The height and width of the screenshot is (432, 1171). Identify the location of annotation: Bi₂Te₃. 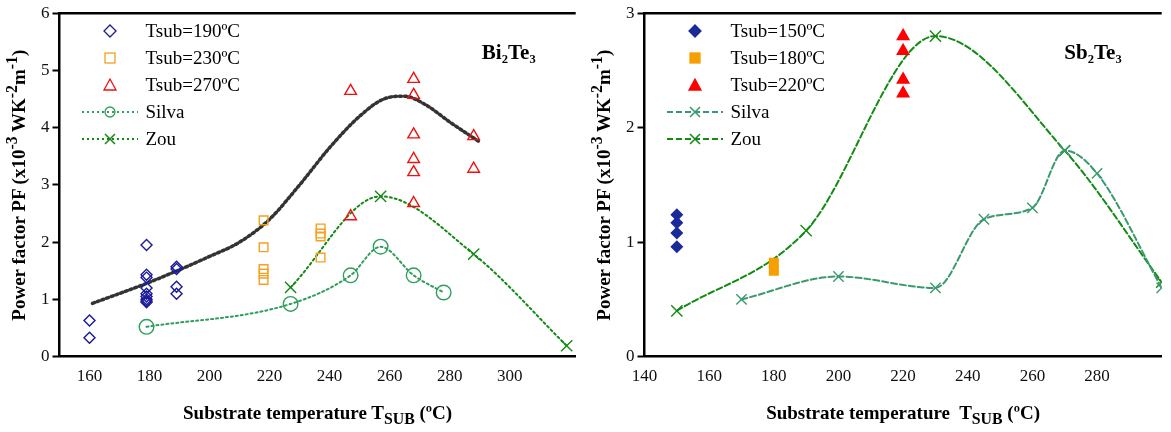
(508, 52).